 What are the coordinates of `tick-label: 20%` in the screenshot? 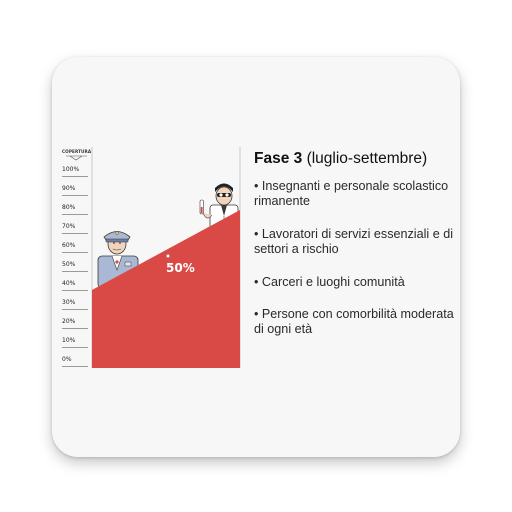 It's located at (69, 321).